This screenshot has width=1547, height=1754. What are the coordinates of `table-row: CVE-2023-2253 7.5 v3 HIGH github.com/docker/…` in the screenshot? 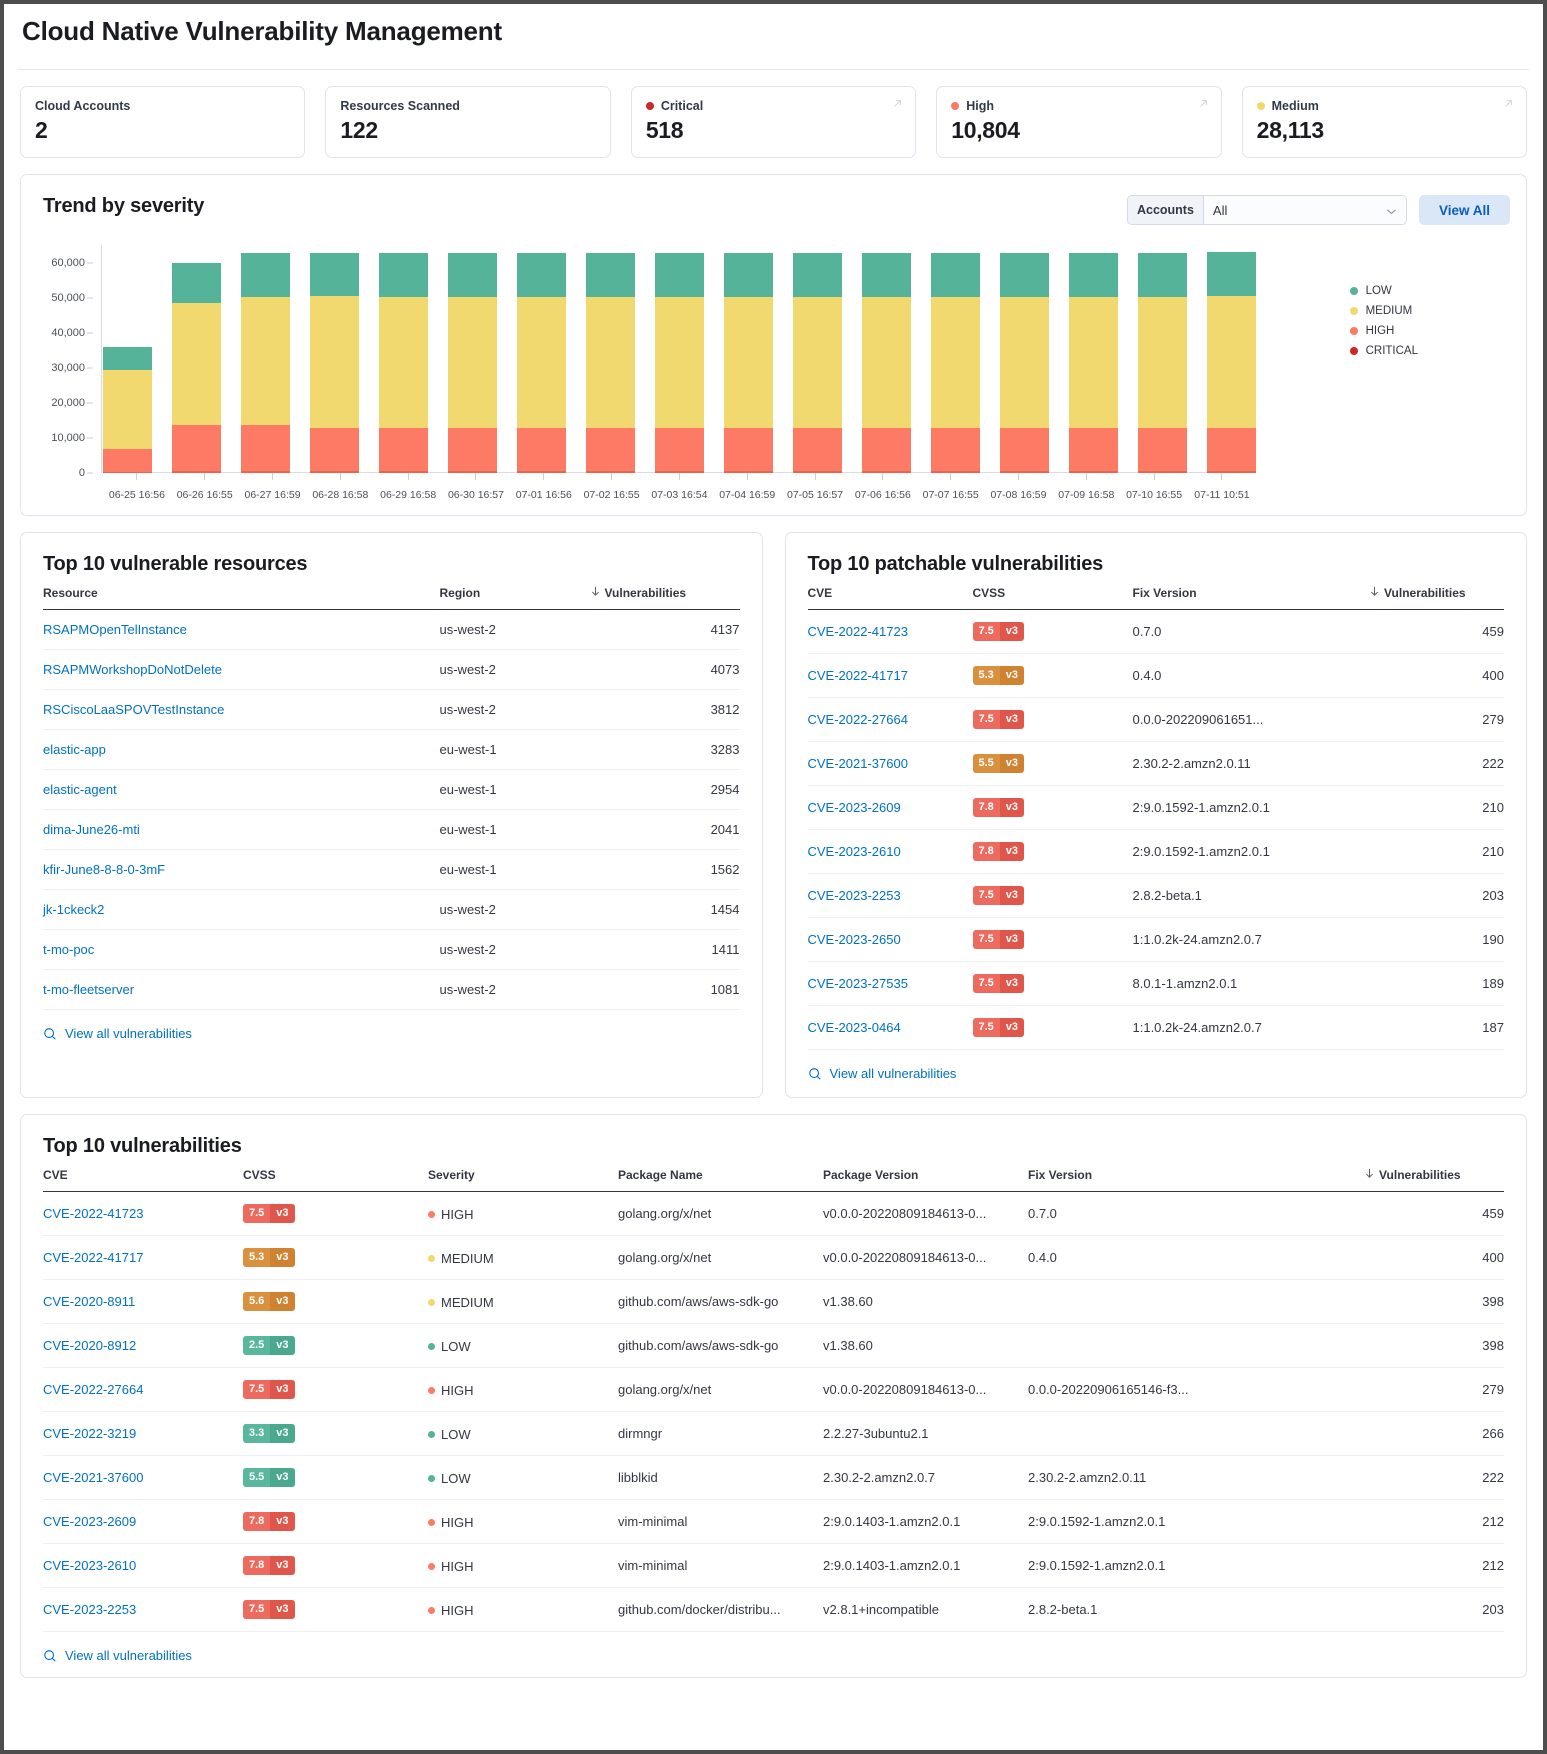 It's located at (773, 1609).